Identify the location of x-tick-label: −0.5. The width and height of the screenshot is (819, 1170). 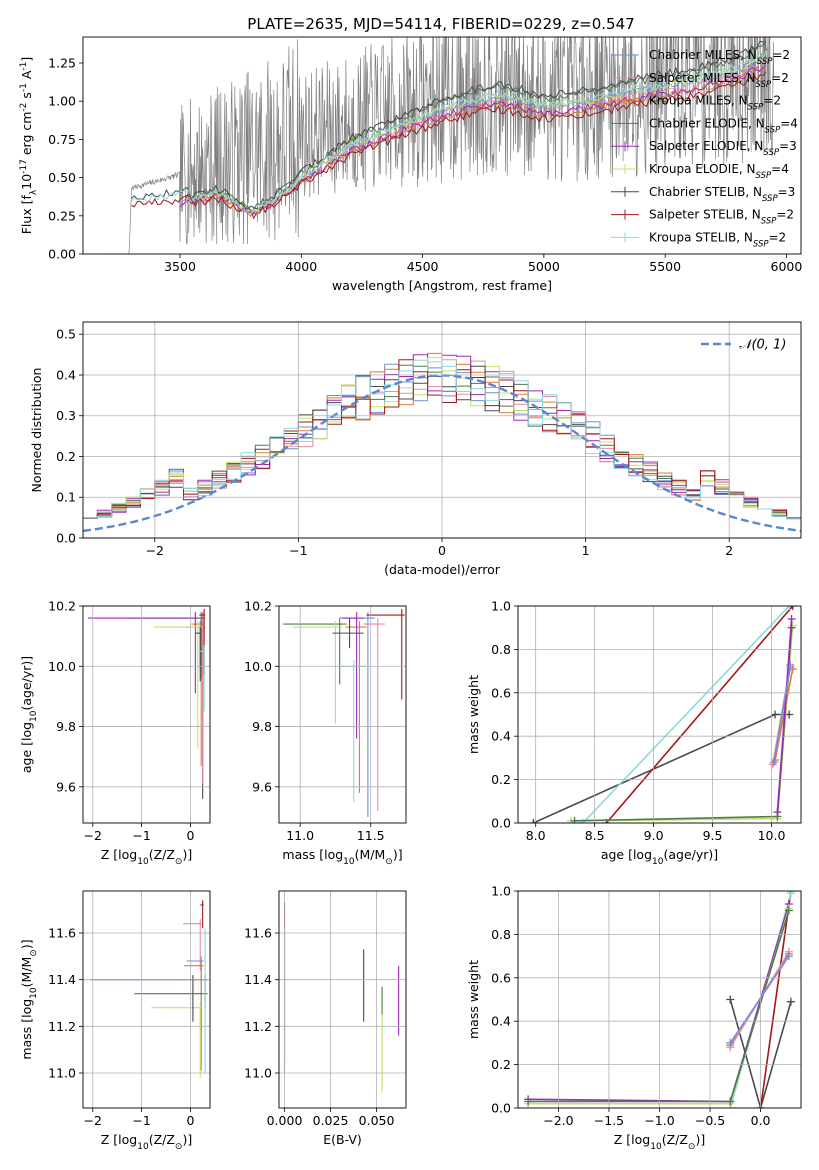
(710, 1120).